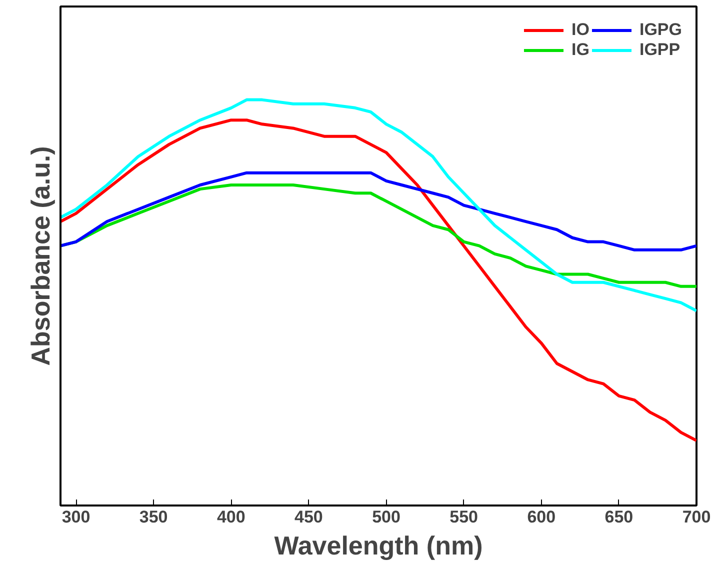 The image size is (718, 563). What do you see at coordinates (76, 517) in the screenshot?
I see `x-tick-label: 300` at bounding box center [76, 517].